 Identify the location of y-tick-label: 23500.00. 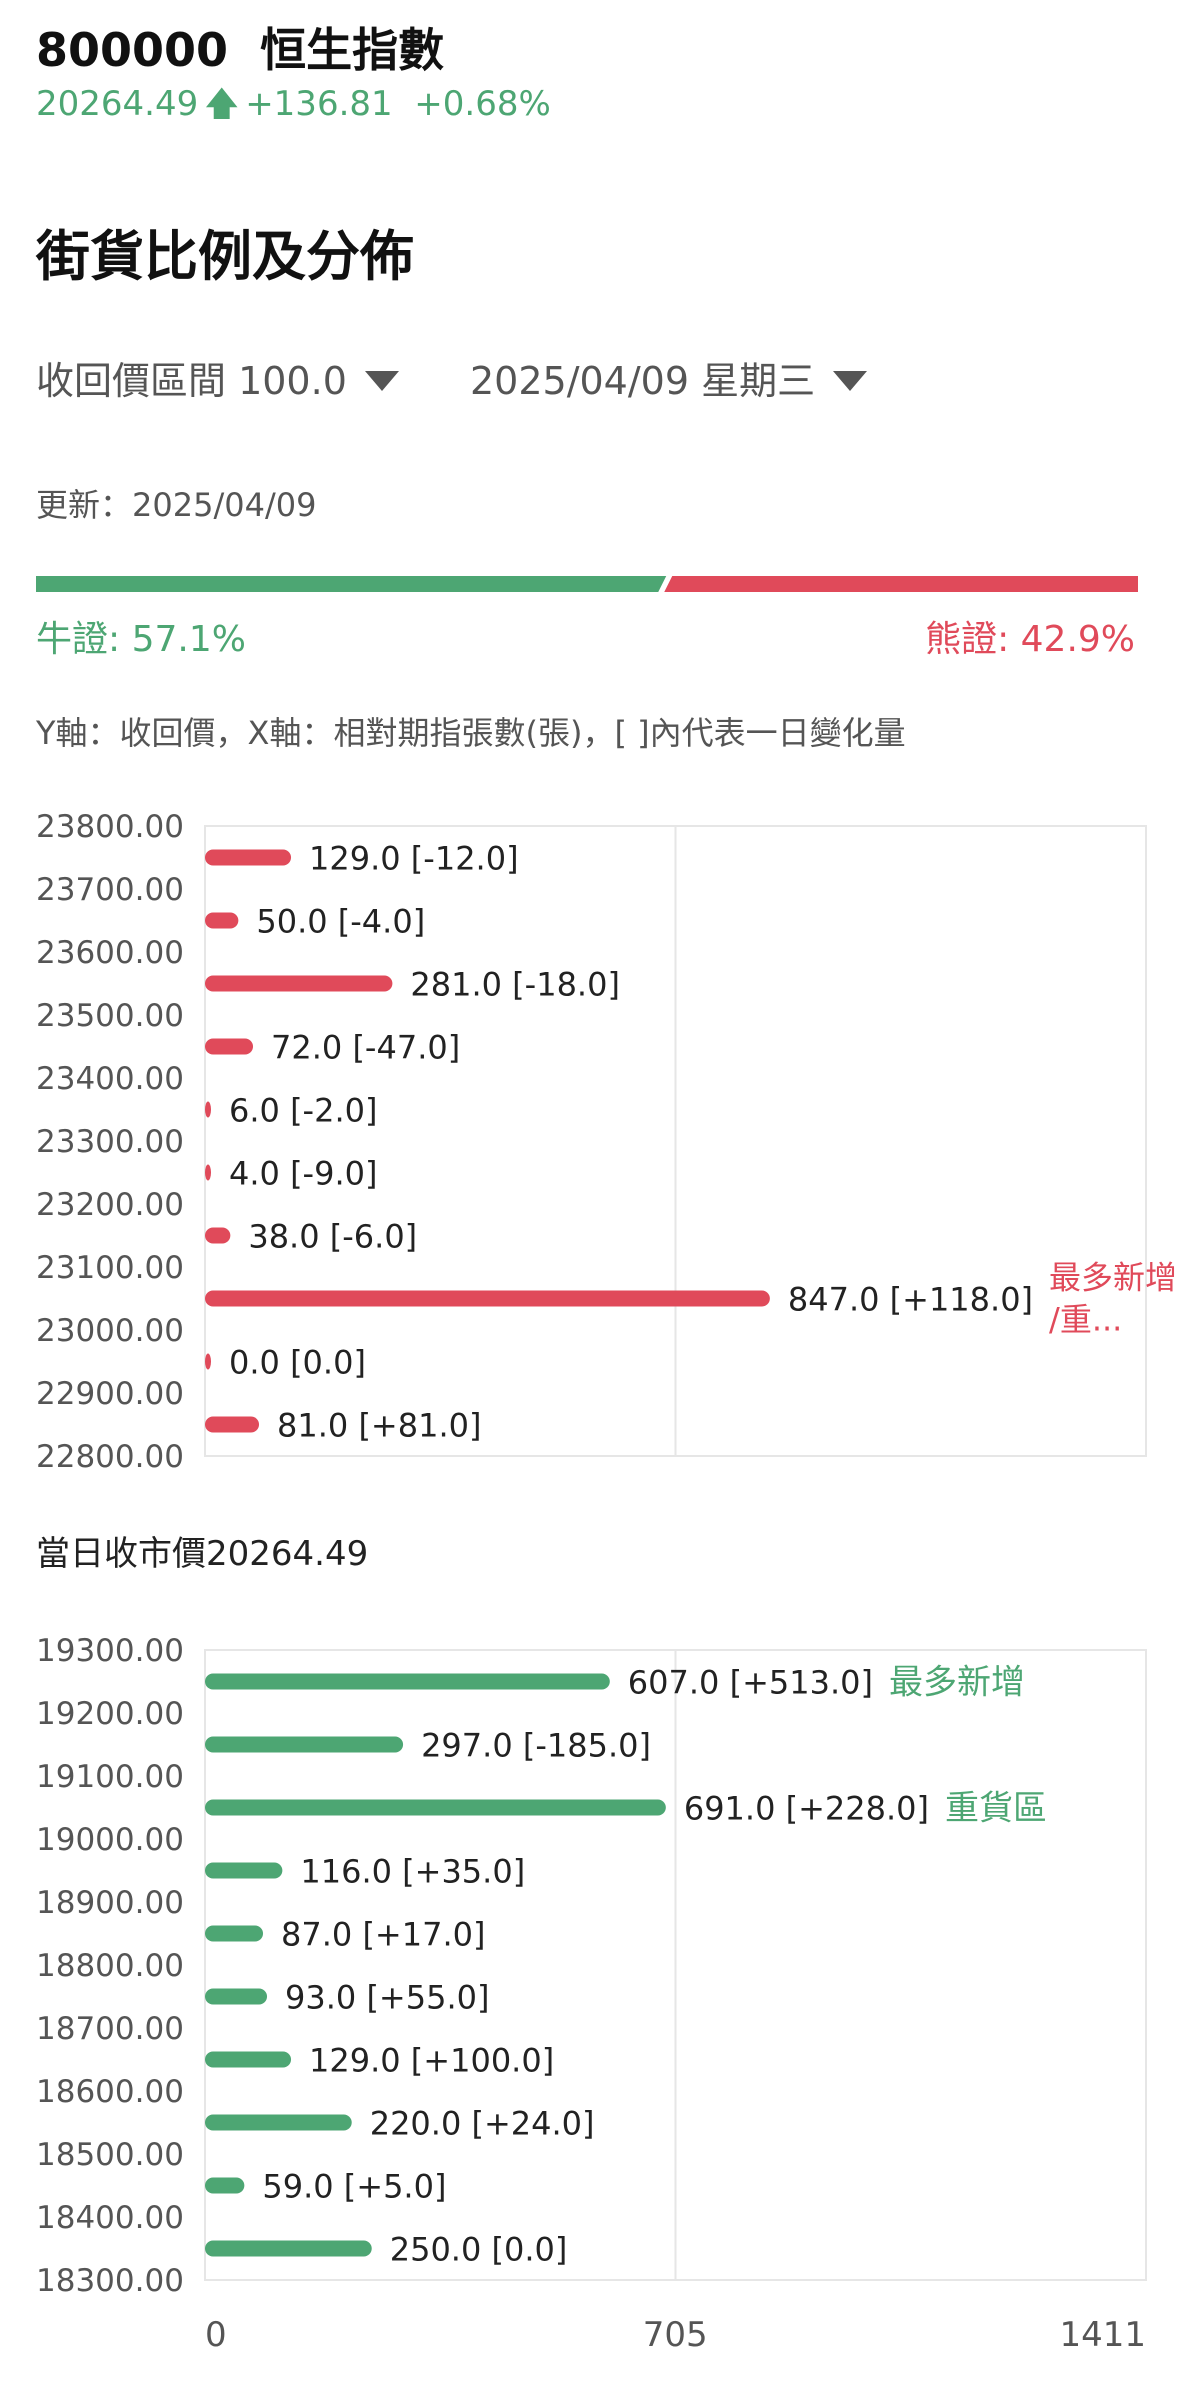
(110, 1016).